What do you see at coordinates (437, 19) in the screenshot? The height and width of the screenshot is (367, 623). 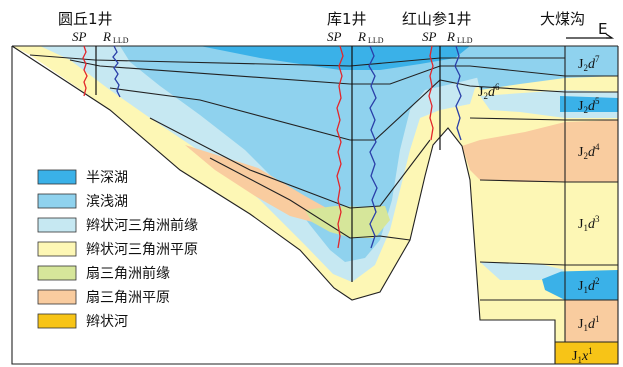 I see `well-name-3: 红山参1井` at bounding box center [437, 19].